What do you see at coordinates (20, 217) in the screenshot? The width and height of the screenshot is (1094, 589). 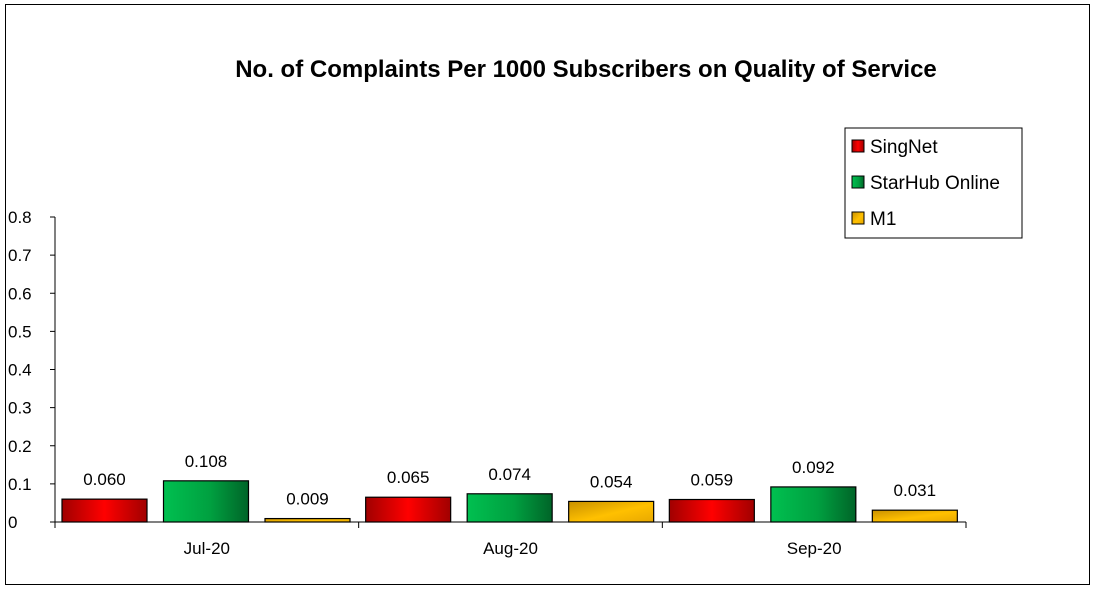 I see `y-tick-label: 0.8` at bounding box center [20, 217].